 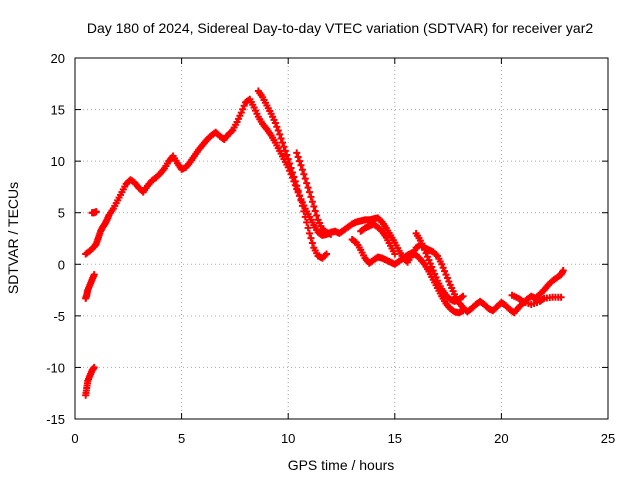 I want to click on x-tick-label: 0, so click(x=74, y=438).